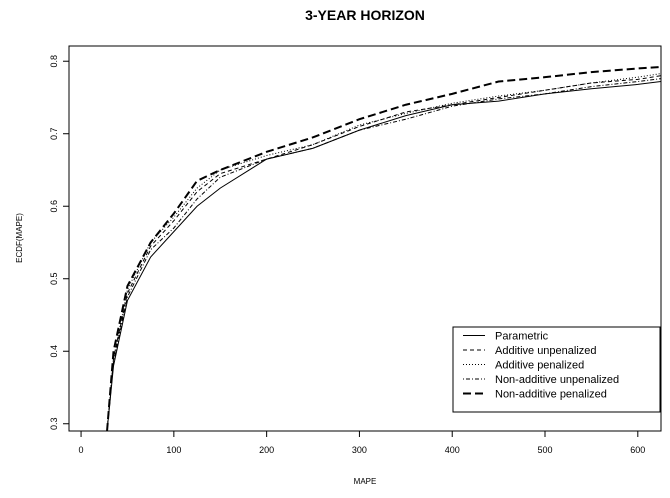 The width and height of the screenshot is (670, 498). I want to click on x-tick-label: 100, so click(173, 450).